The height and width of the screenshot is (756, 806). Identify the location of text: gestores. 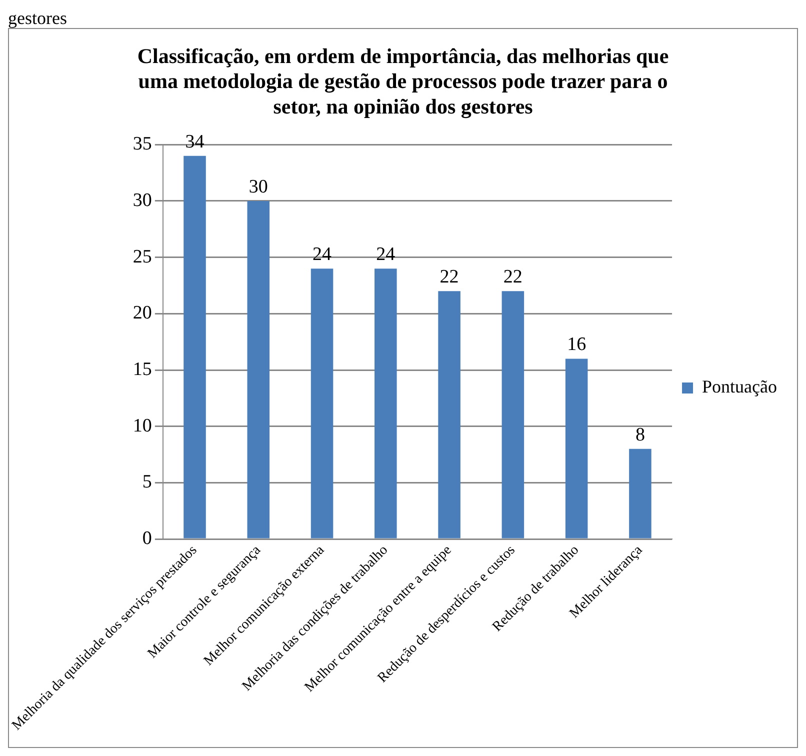
(37, 18).